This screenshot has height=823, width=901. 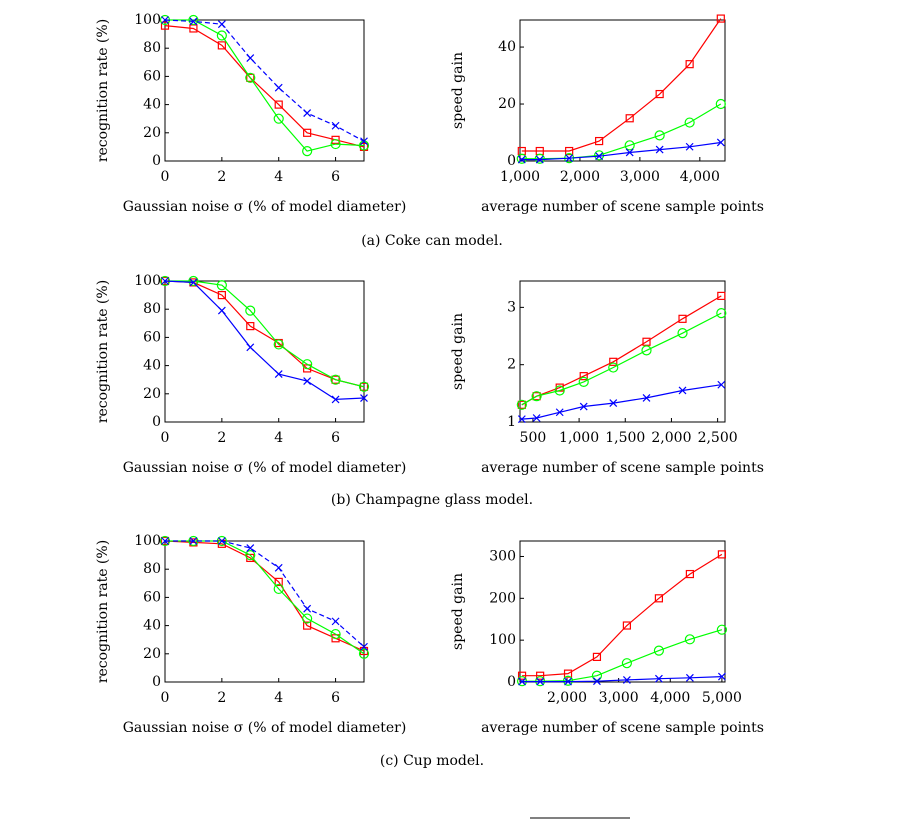 I want to click on caption: (b) Champagne glass model., so click(x=432, y=500).